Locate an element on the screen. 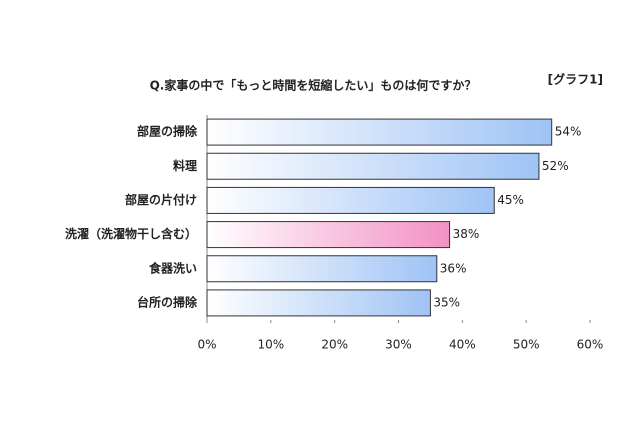 The width and height of the screenshot is (640, 426). value-label: 38% is located at coordinates (466, 234).